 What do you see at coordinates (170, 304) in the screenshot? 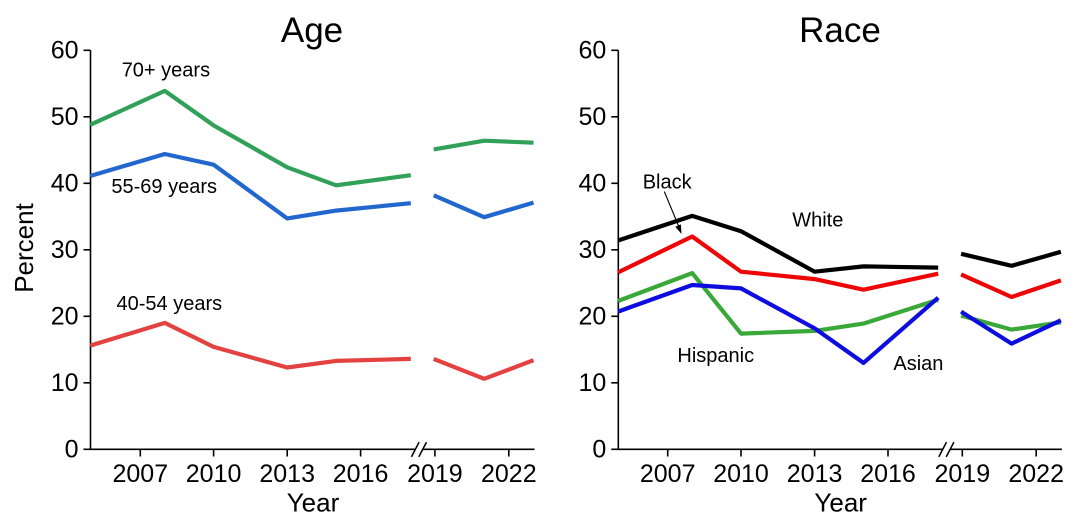
I see `svg-text: 40-54 years` at bounding box center [170, 304].